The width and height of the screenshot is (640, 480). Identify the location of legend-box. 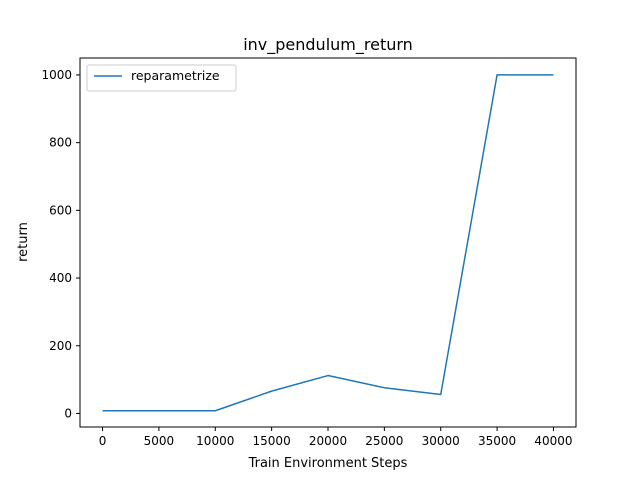
(161, 78).